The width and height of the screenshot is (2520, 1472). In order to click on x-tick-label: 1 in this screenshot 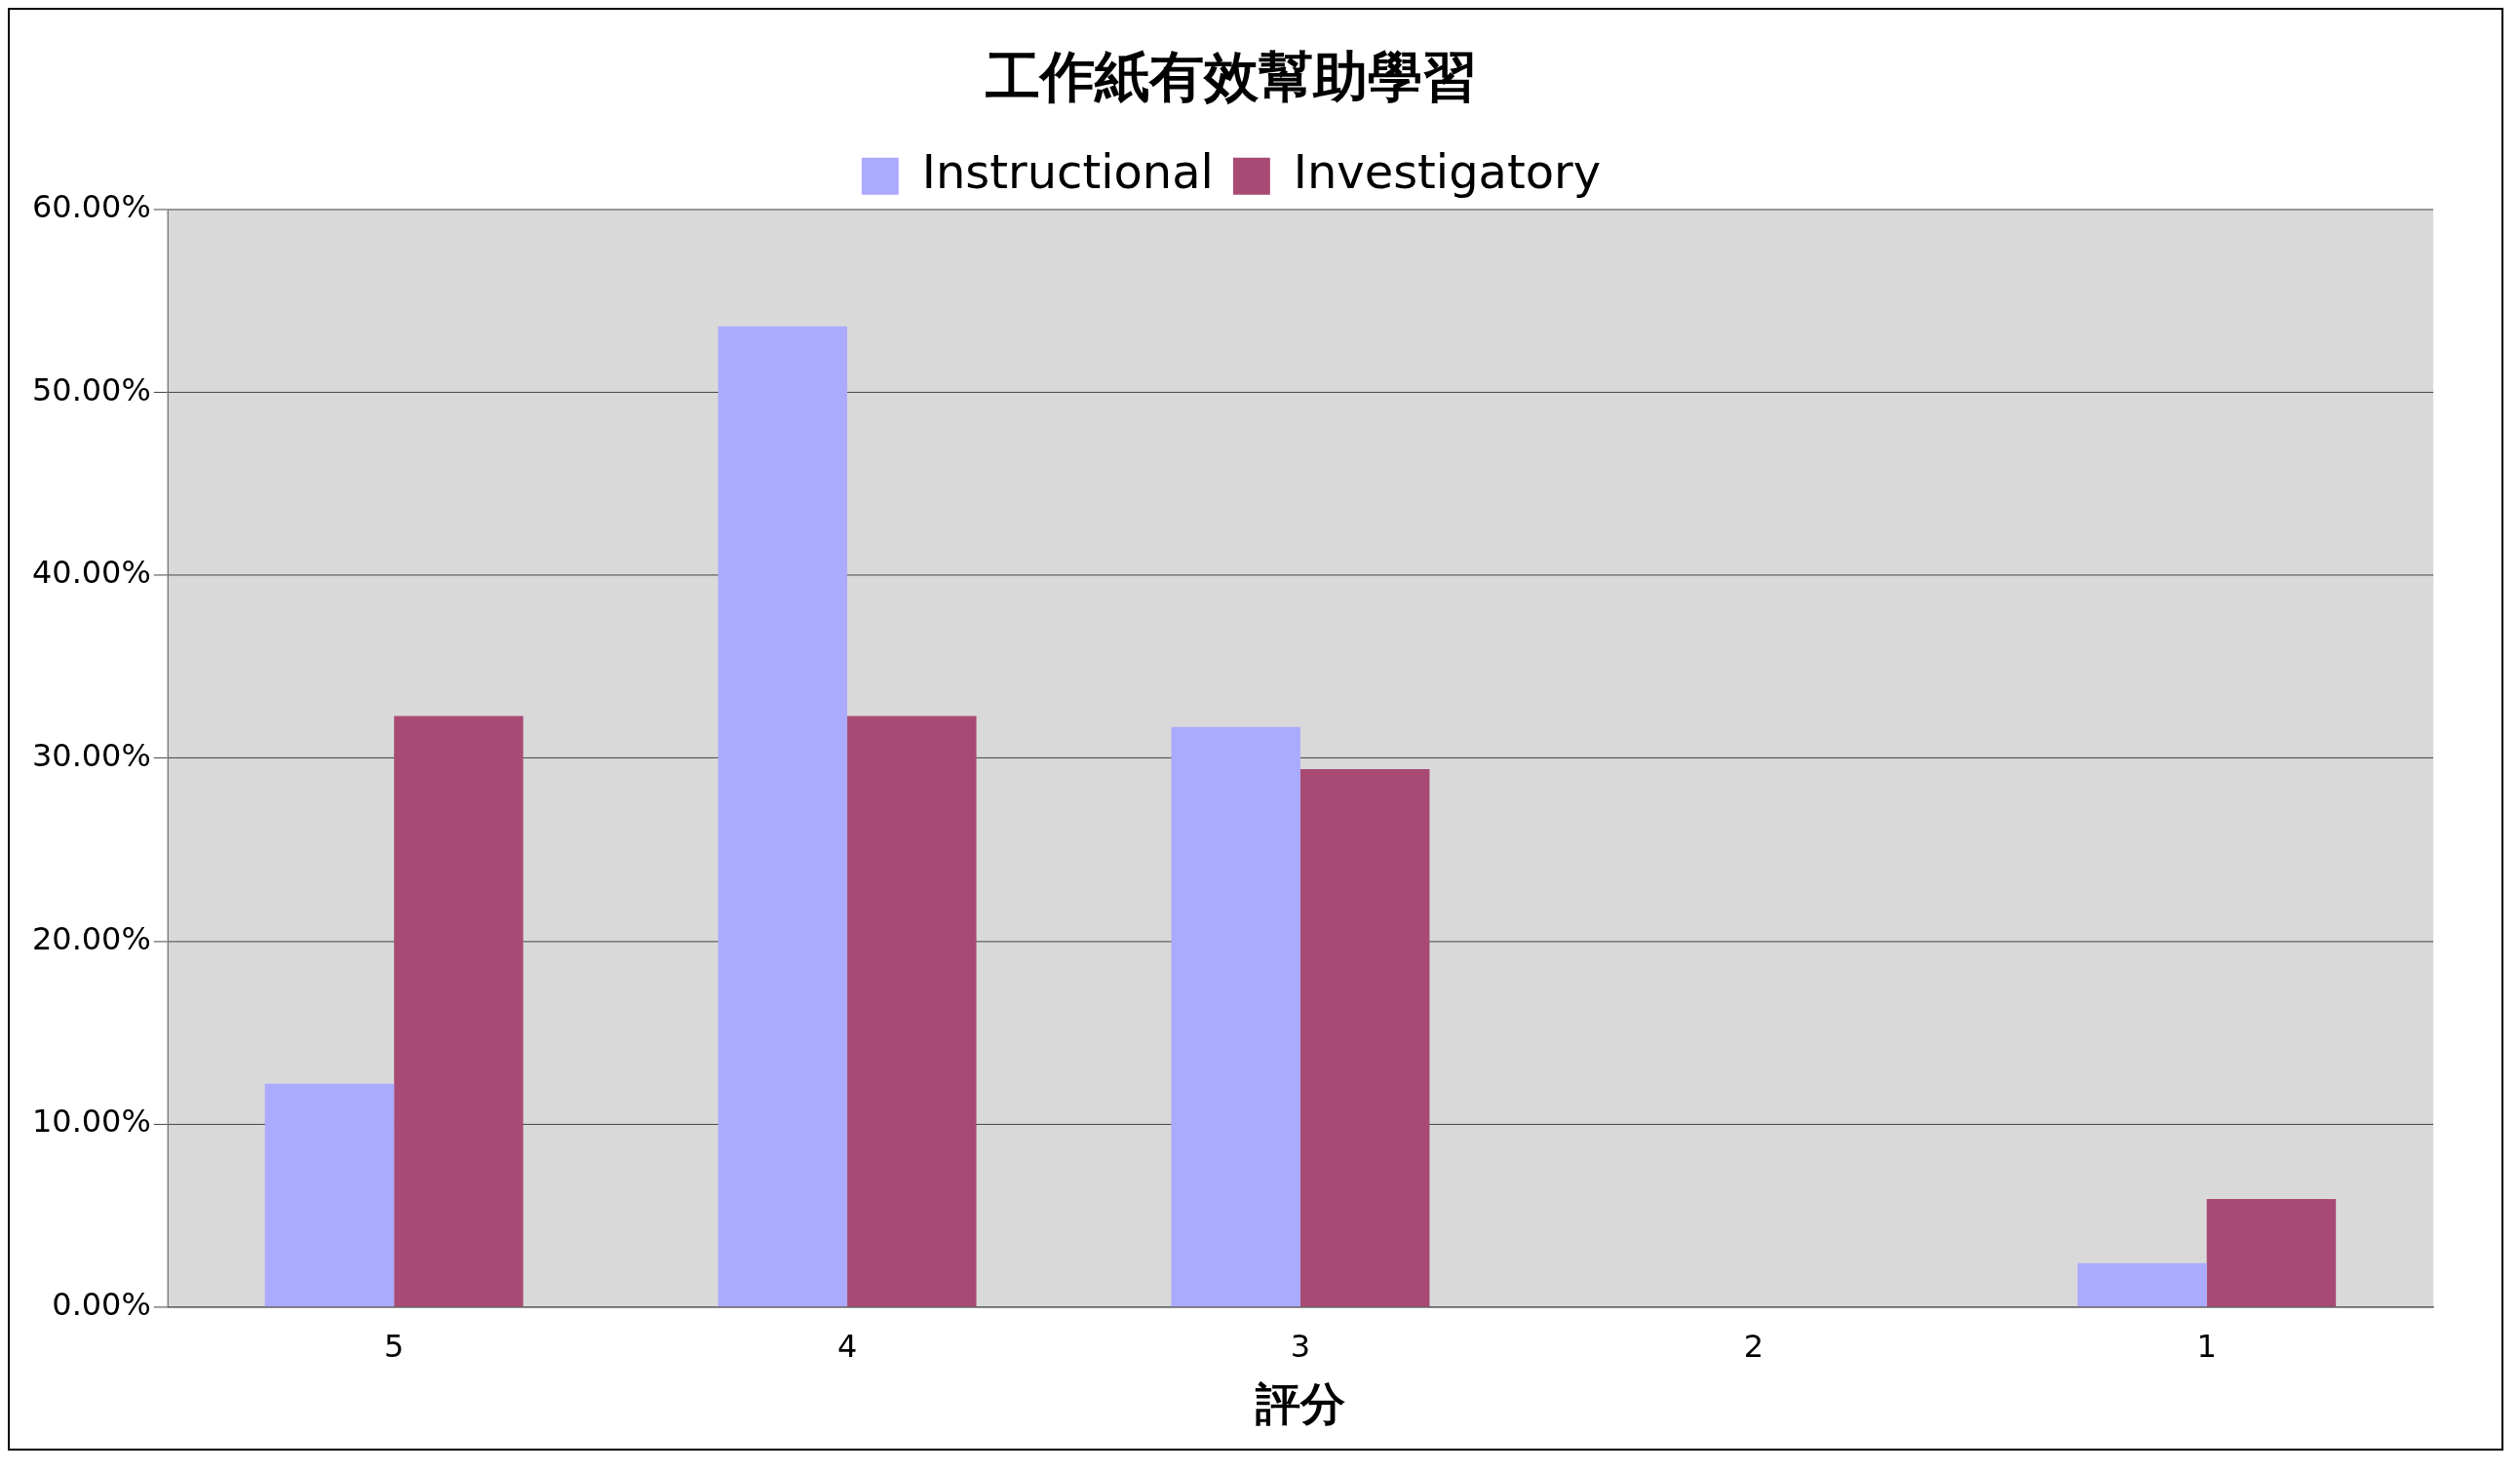, I will do `click(2206, 1347)`.